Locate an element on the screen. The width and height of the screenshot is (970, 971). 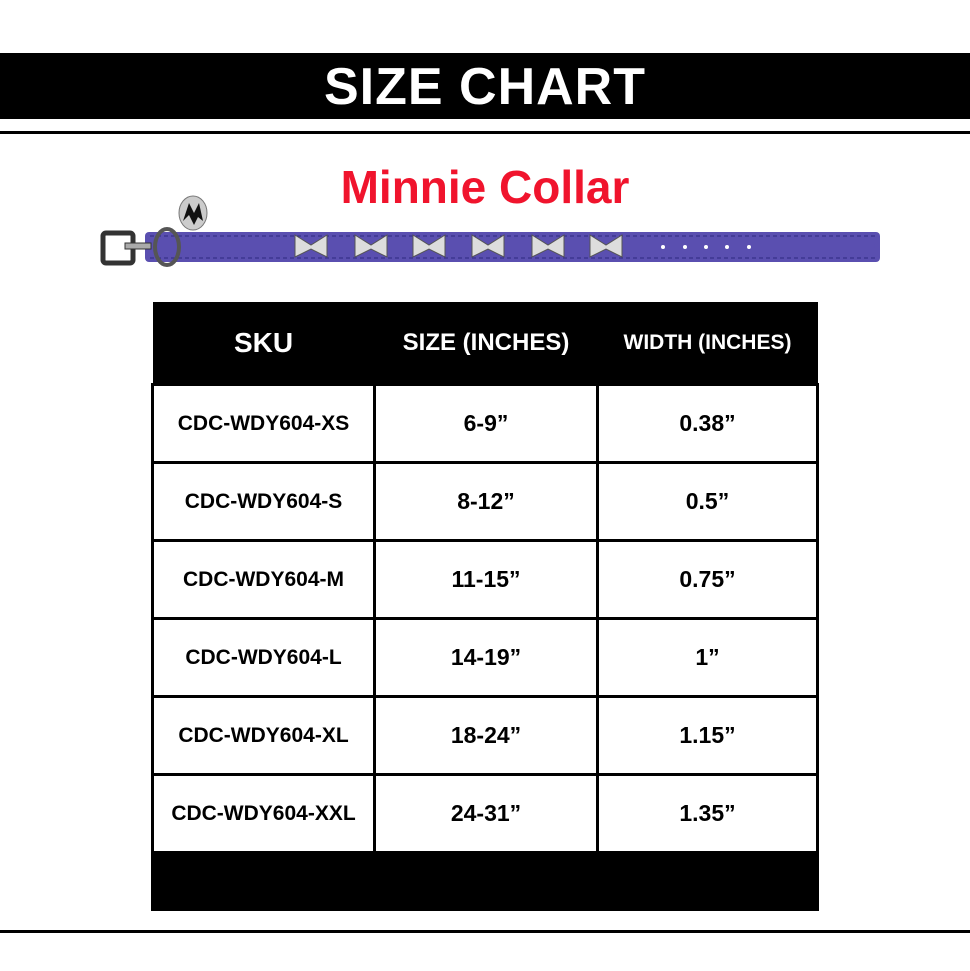
size-chart-banner: SIZE CHART is located at coordinates (485, 86).